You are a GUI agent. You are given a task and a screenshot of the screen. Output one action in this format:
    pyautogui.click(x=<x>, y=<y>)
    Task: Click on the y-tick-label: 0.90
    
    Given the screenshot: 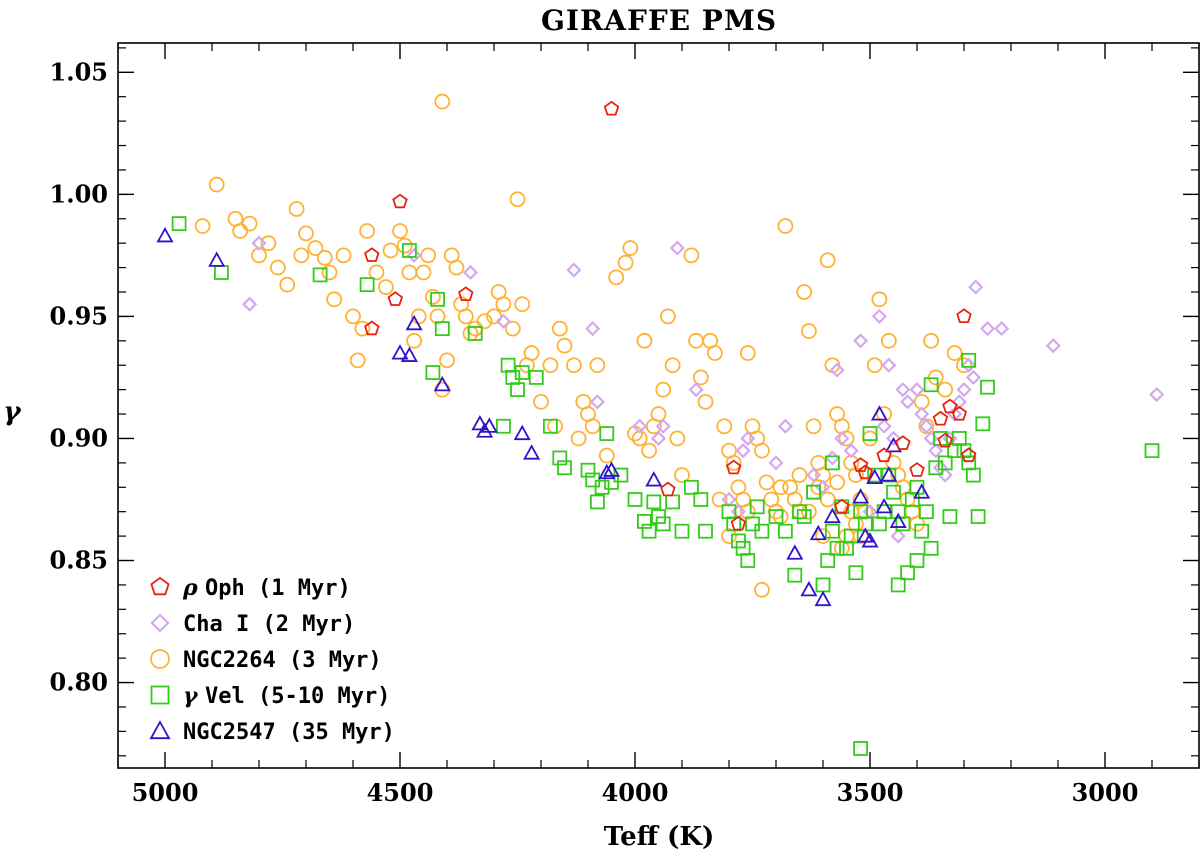 What is the action you would take?
    pyautogui.click(x=79, y=437)
    